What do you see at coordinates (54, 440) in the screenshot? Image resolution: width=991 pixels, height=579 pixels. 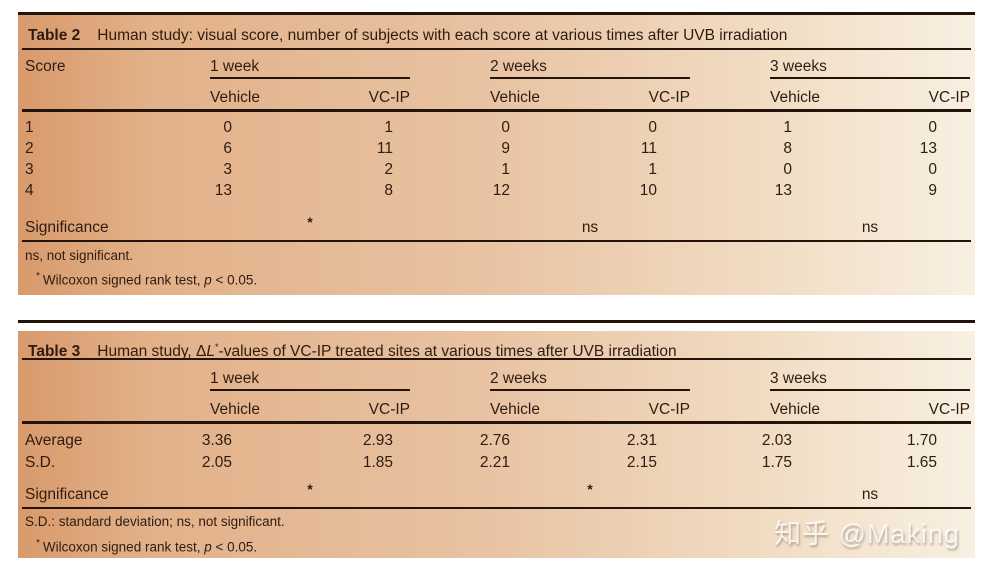 I see `row-label: Average` at bounding box center [54, 440].